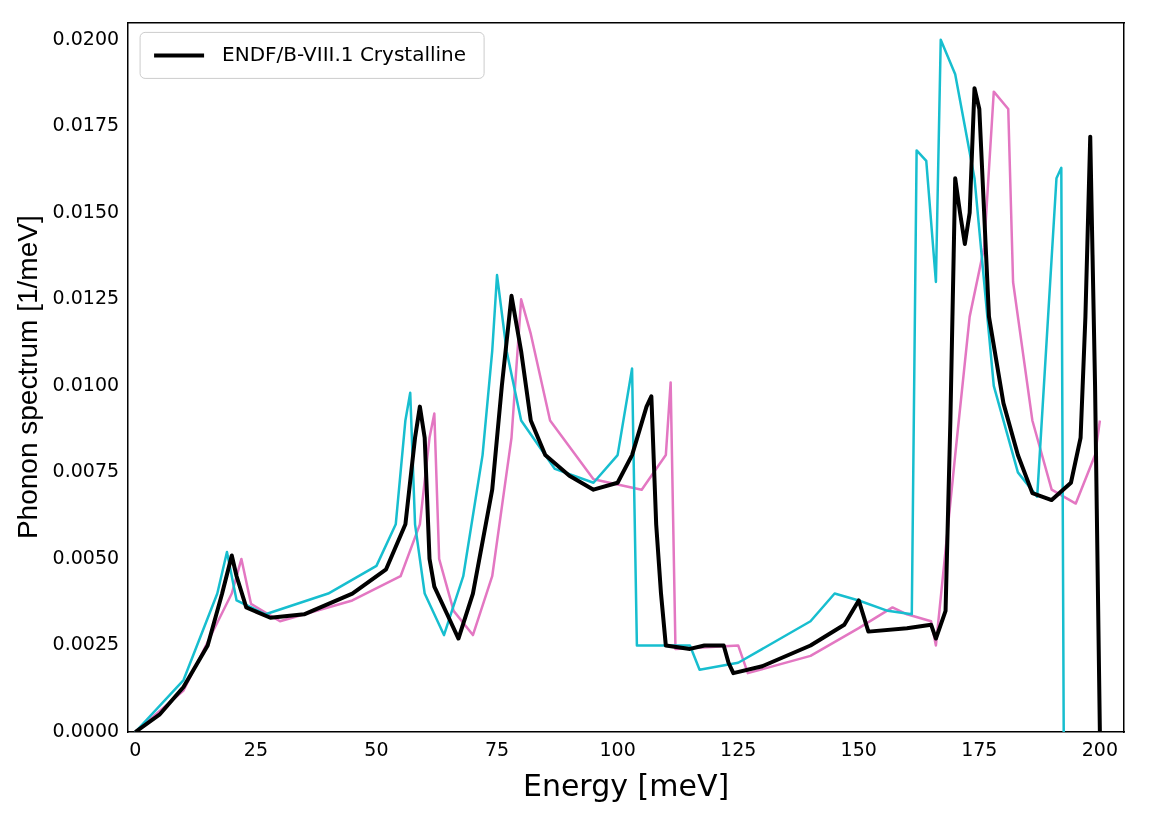 The image size is (1152, 818). What do you see at coordinates (858, 749) in the screenshot?
I see `x-tick-label: 150` at bounding box center [858, 749].